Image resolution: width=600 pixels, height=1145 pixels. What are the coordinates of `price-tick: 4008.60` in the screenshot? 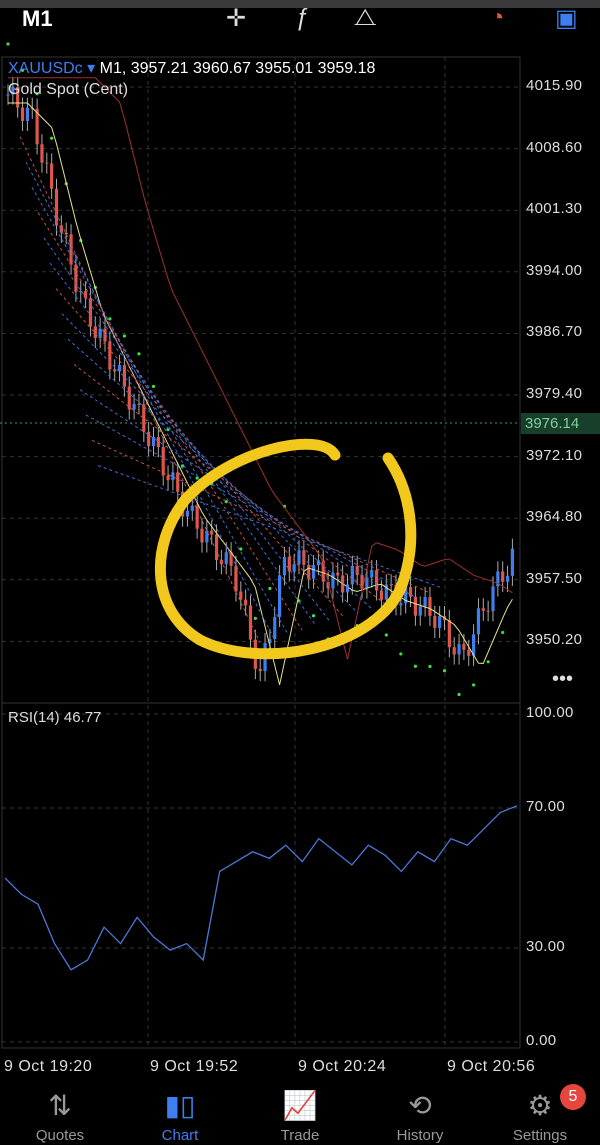 It's located at (554, 147).